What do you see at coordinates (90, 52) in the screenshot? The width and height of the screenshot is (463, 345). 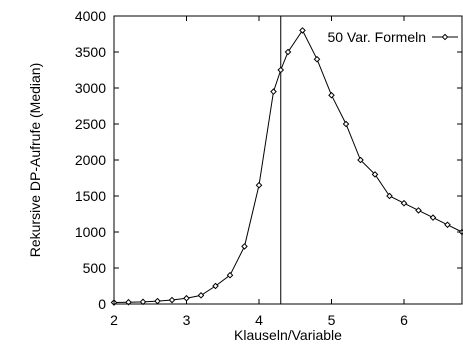 I see `y-tick-label: 3500` at bounding box center [90, 52].